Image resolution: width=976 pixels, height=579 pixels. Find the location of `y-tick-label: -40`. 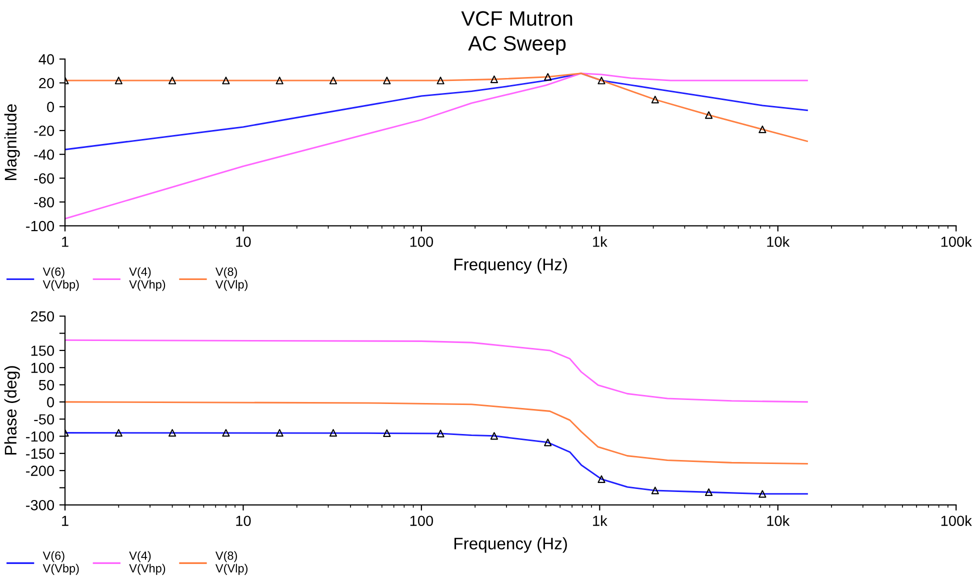

y-tick-label: -40 is located at coordinates (44, 154).